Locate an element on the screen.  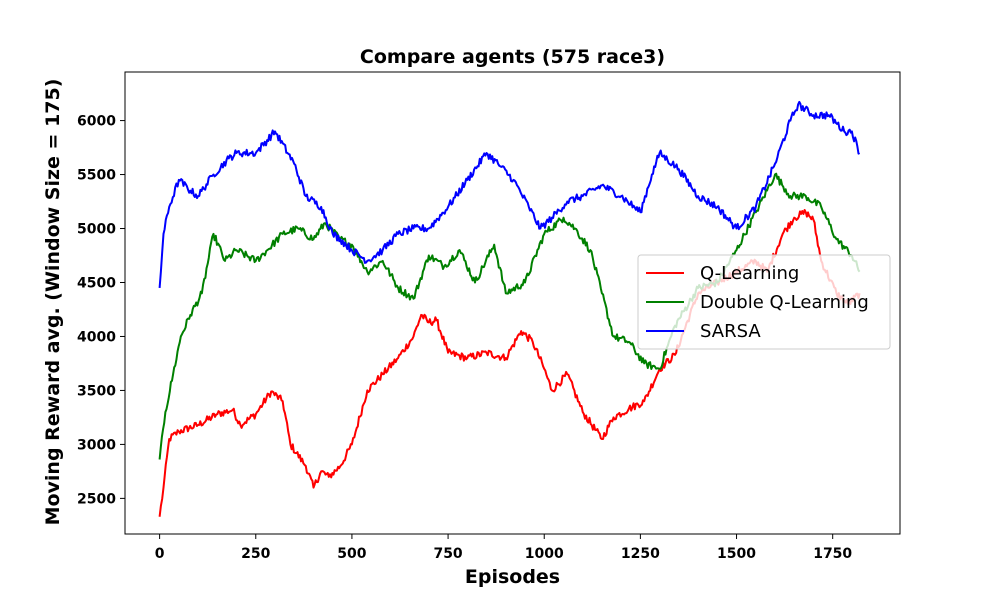
legend-box is located at coordinates (764, 302).